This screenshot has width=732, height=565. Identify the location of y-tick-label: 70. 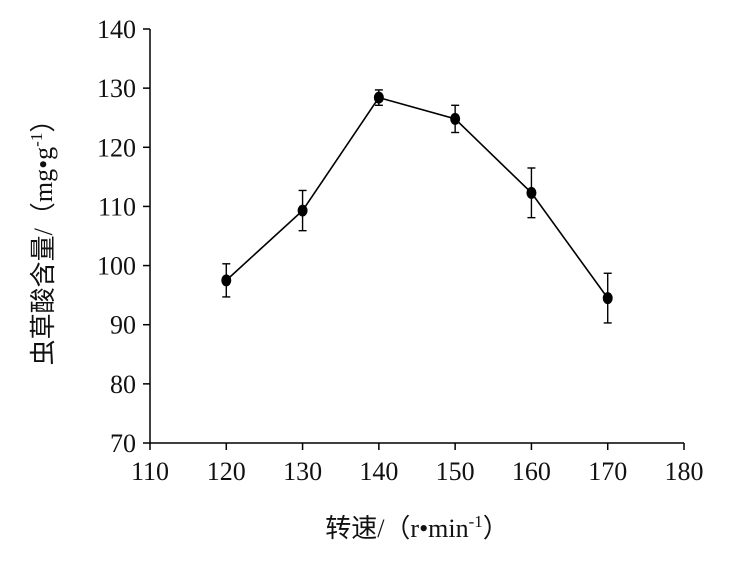
(123, 443).